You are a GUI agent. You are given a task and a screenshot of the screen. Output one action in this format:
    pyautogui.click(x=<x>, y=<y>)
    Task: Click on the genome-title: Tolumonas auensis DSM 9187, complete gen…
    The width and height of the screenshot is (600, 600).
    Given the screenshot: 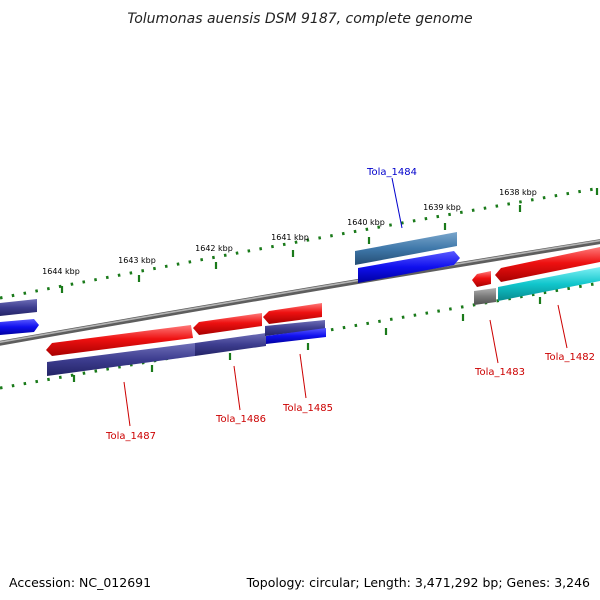 What is the action you would take?
    pyautogui.click(x=299, y=19)
    